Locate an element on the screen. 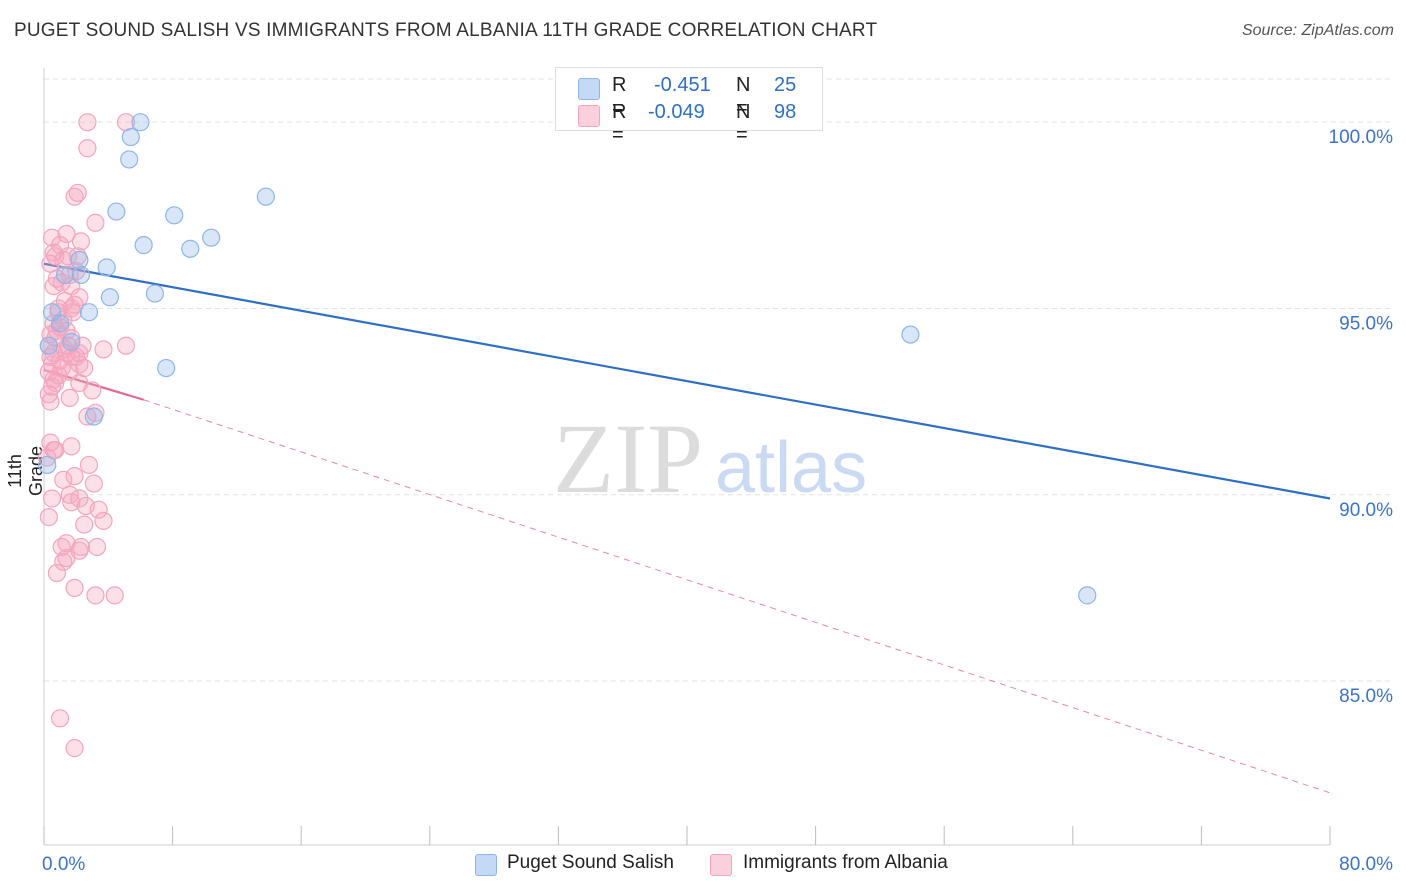 This screenshot has width=1406, height=892. x-tick-label-max: 80.0% is located at coordinates (1366, 864).